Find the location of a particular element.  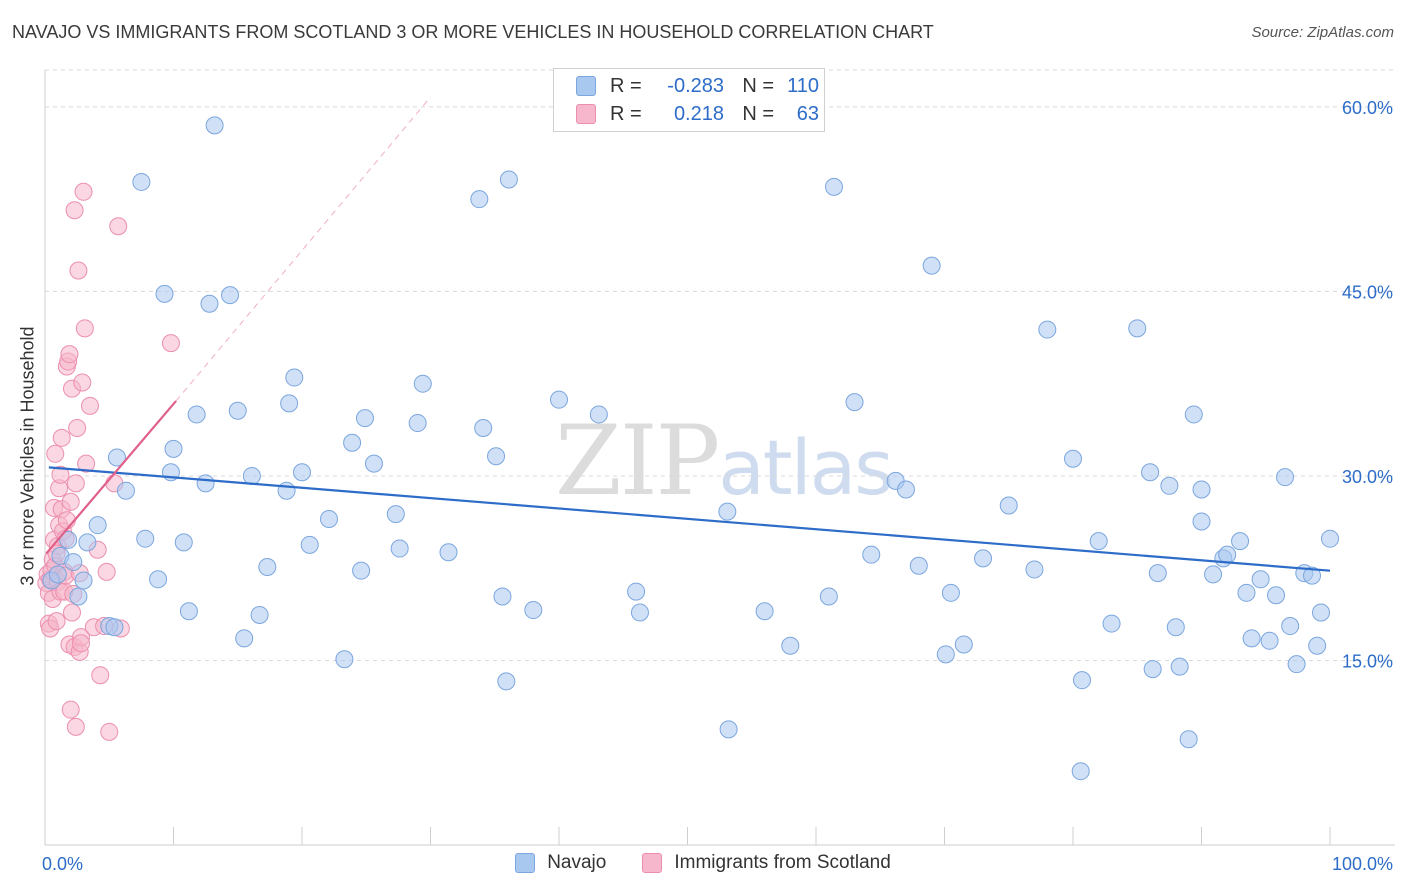

y-tick-label: 30.0% is located at coordinates (1367, 477).